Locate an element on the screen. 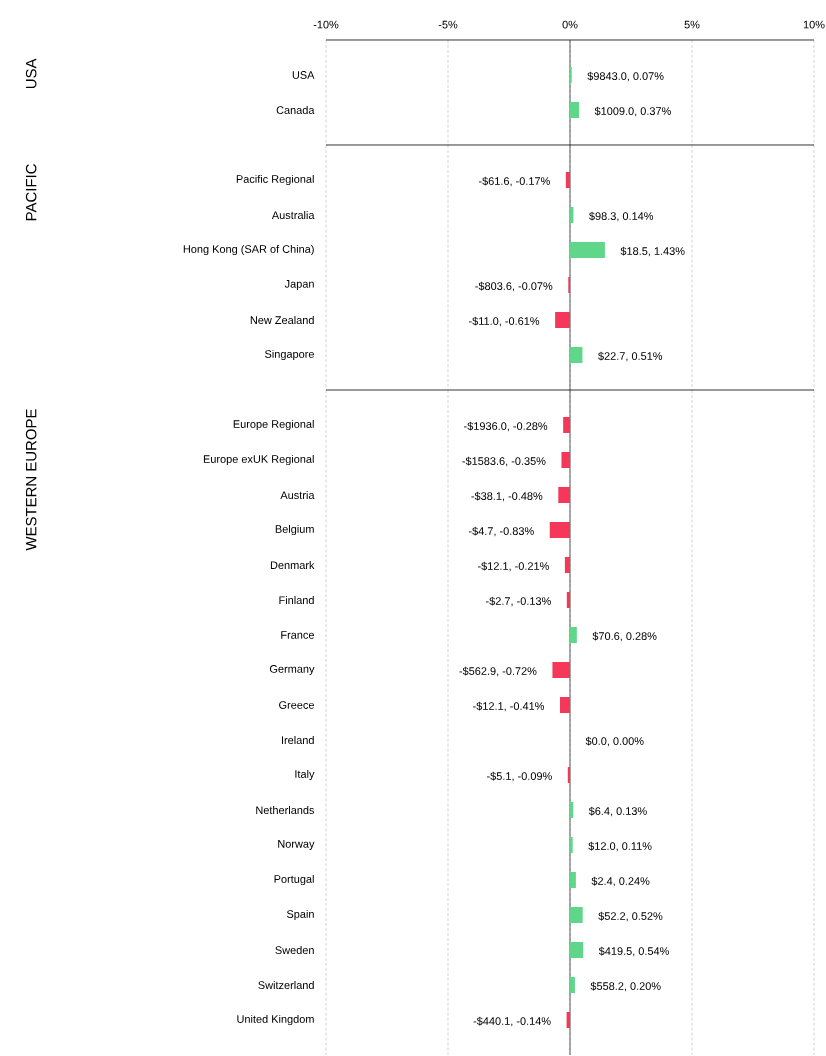 The height and width of the screenshot is (1056, 826). y-tick-label: Finland is located at coordinates (296, 600).